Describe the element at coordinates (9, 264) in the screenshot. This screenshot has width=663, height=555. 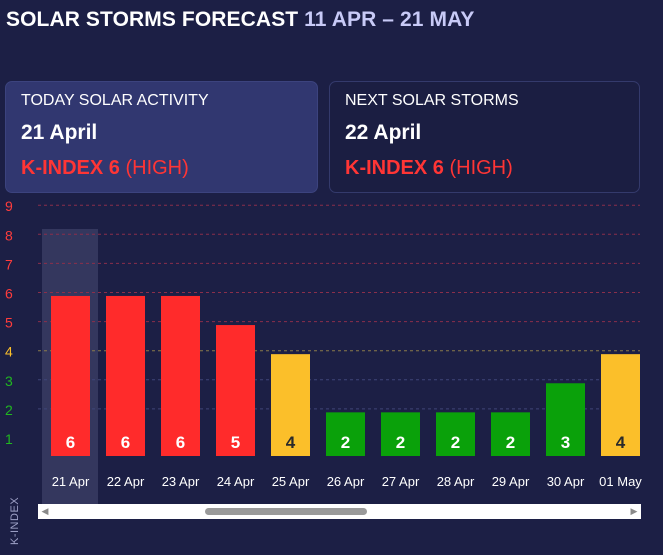
I see `y-tick-7: 7` at that location.